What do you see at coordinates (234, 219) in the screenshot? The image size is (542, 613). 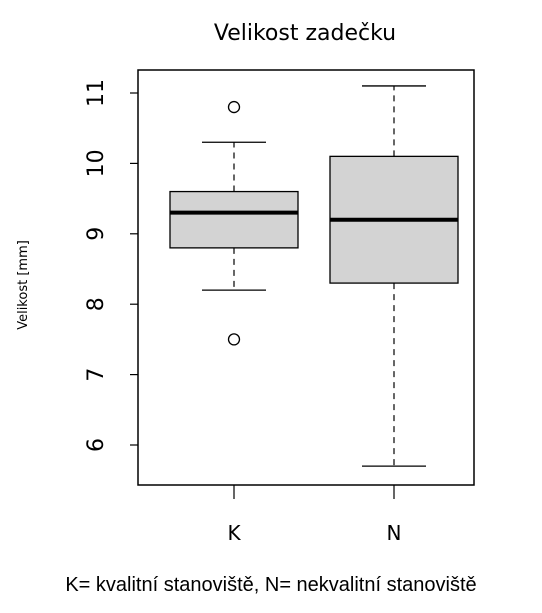 I see `box-K` at bounding box center [234, 219].